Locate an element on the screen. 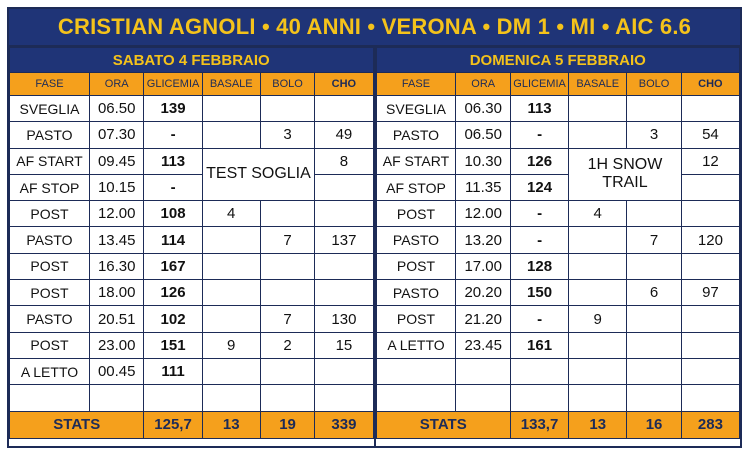 Image resolution: width=750 pixels, height=457 pixels. cell-fase: AF START is located at coordinates (416, 161).